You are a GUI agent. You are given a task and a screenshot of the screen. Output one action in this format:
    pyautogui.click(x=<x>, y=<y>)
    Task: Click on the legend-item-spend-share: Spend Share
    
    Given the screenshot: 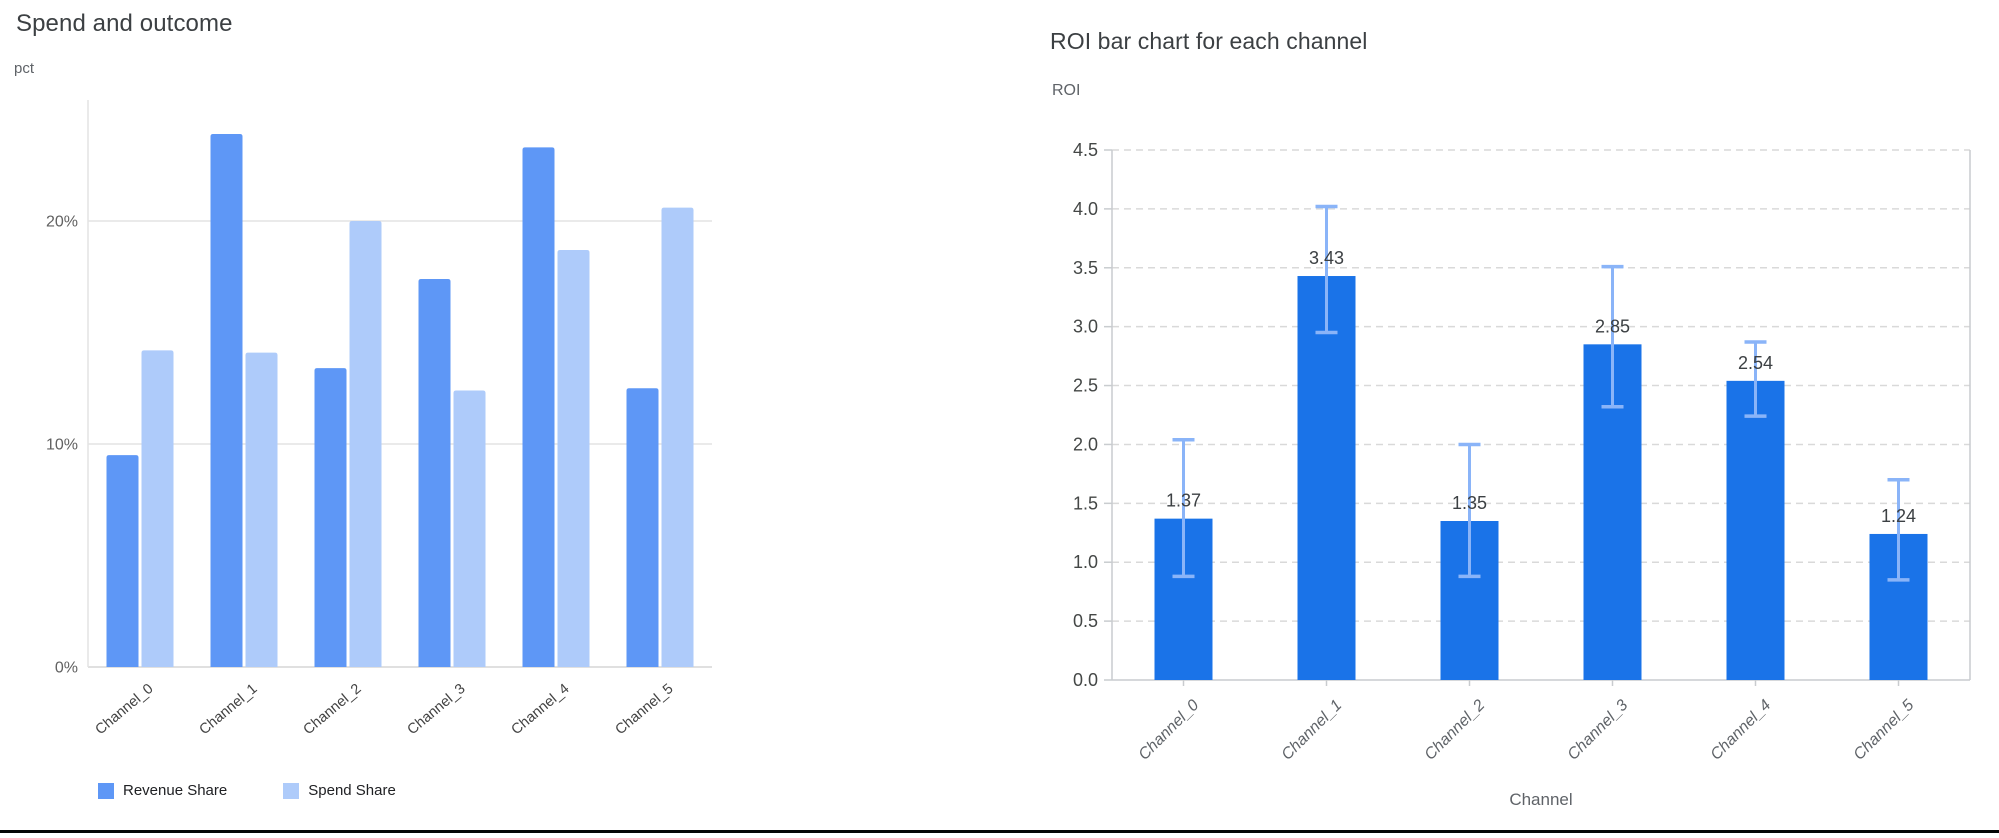 What is the action you would take?
    pyautogui.click(x=339, y=790)
    